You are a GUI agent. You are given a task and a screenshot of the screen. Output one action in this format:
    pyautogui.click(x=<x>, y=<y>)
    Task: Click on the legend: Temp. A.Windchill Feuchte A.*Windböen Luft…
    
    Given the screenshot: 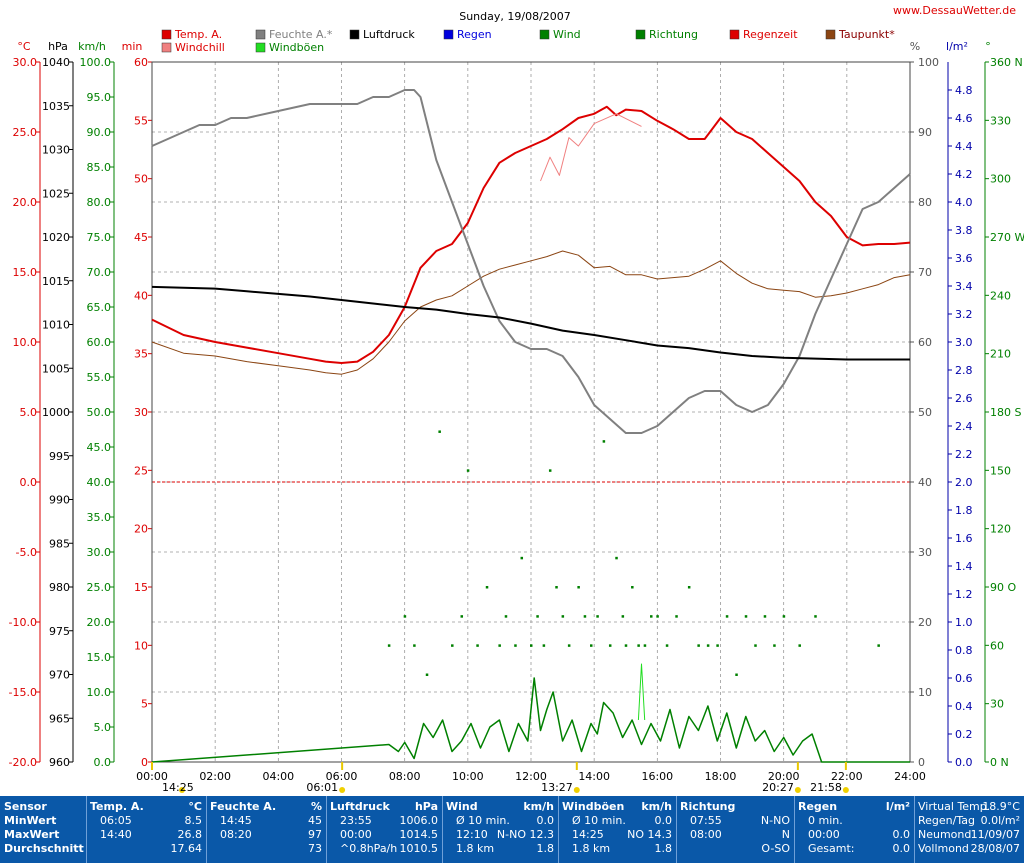 What is the action you would take?
    pyautogui.click(x=528, y=41)
    